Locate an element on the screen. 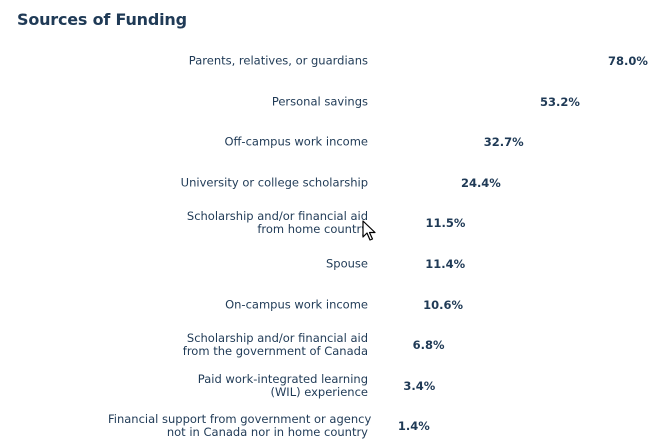 This screenshot has width=670, height=446. category-label-line: from the government of Canada is located at coordinates (275, 351).